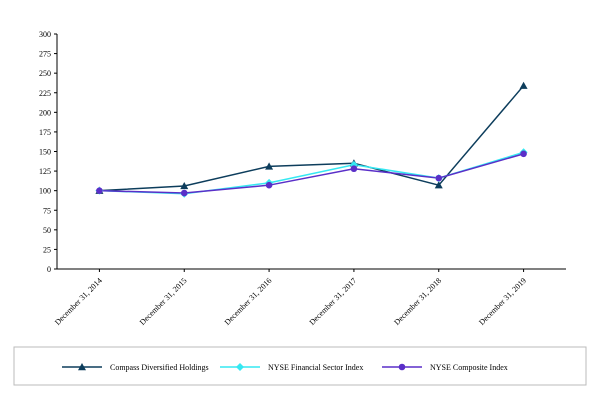 The image size is (600, 400). Describe the element at coordinates (502, 301) in the screenshot. I see `x-tick-label: December 31, 2019` at that location.